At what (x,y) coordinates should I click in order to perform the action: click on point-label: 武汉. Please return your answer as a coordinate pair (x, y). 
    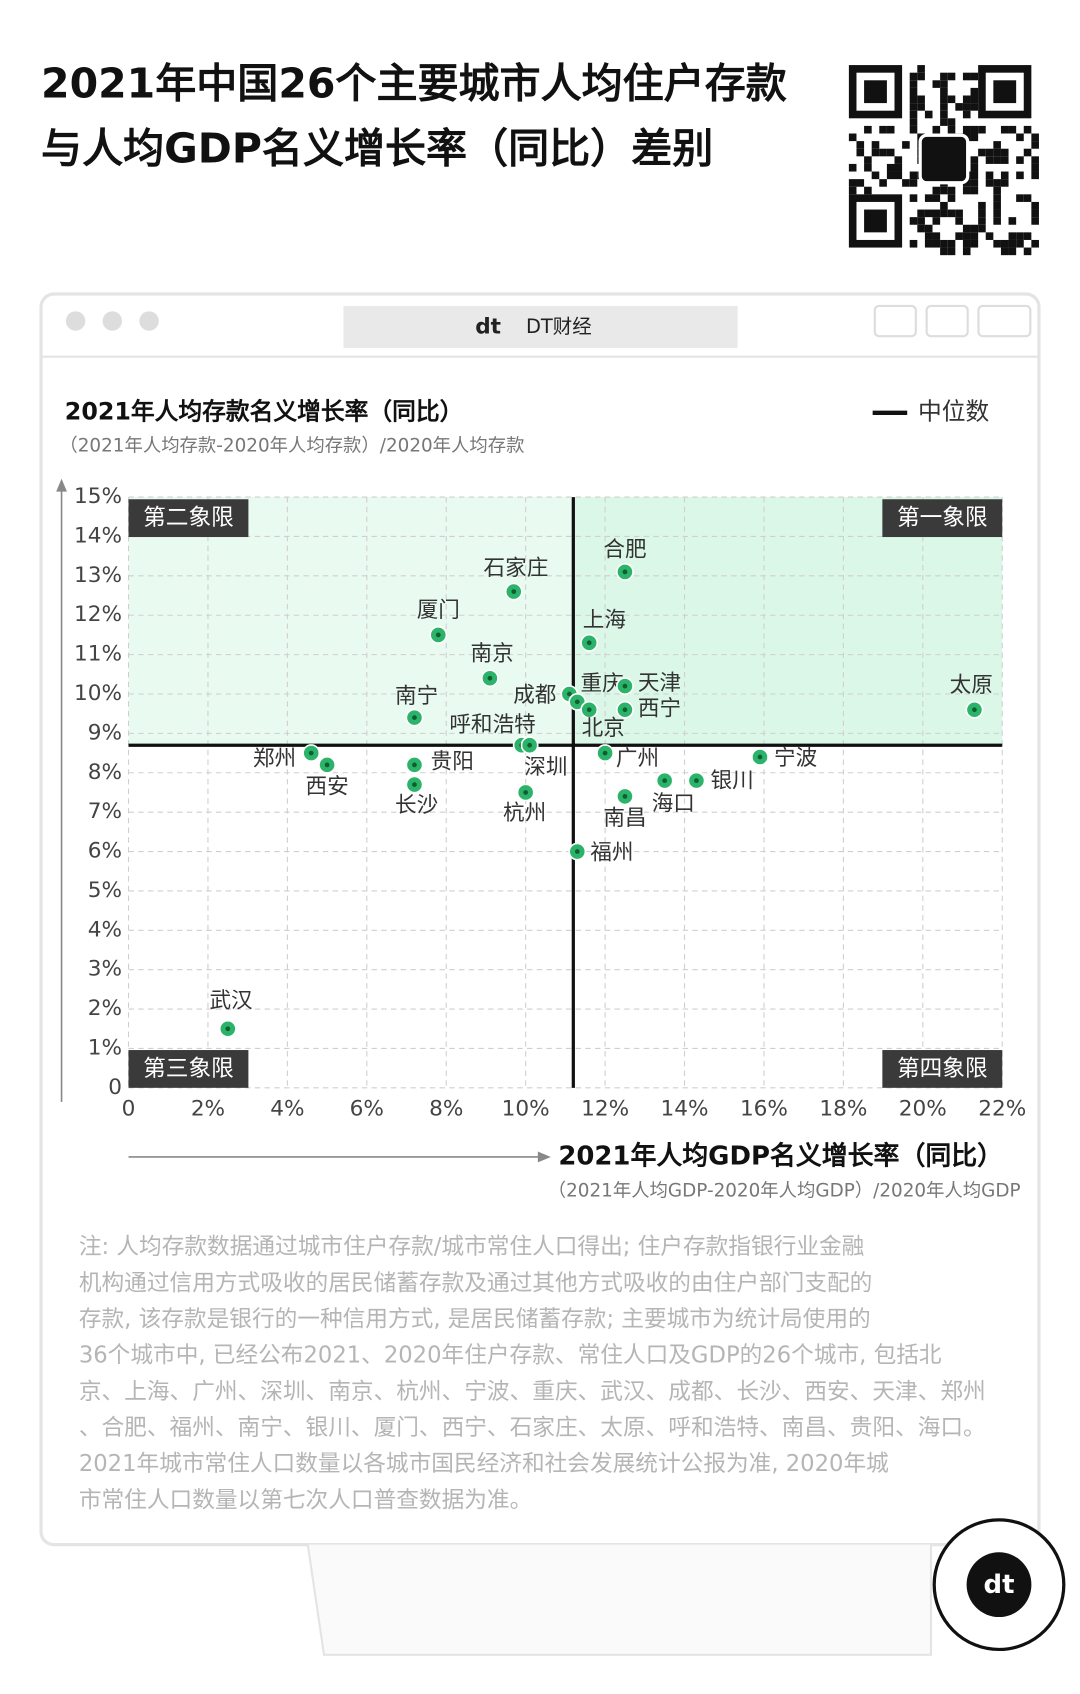
    Looking at the image, I should click on (230, 1001).